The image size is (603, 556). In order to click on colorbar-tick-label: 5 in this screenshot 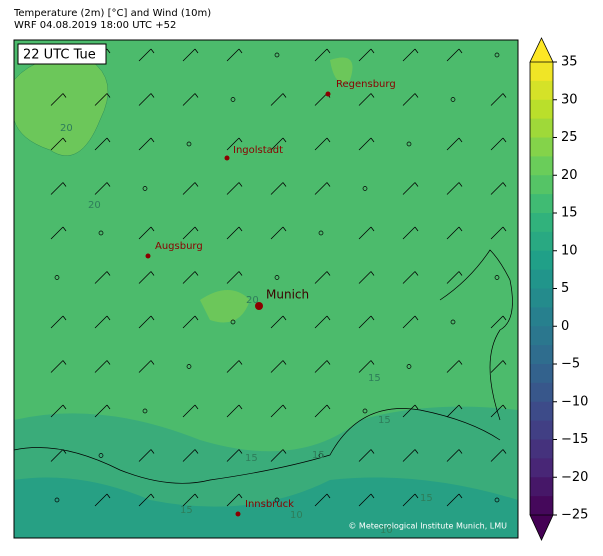, I will do `click(565, 288)`.